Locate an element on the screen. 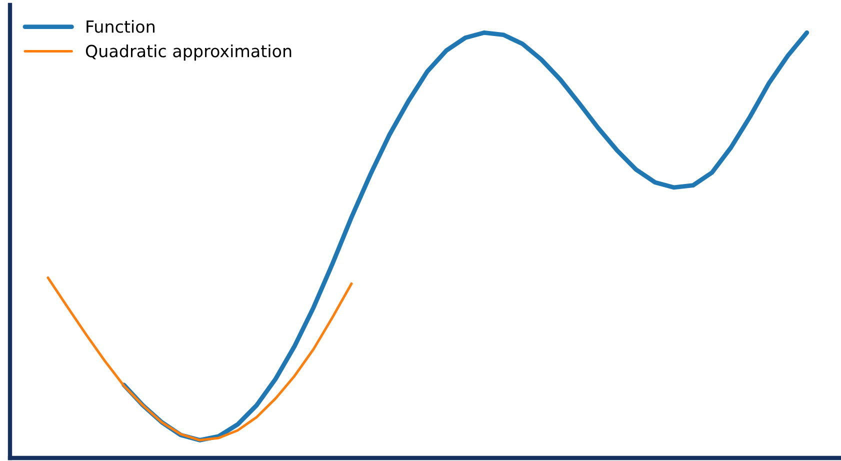 The image size is (841, 461). legend-label: Function is located at coordinates (120, 26).